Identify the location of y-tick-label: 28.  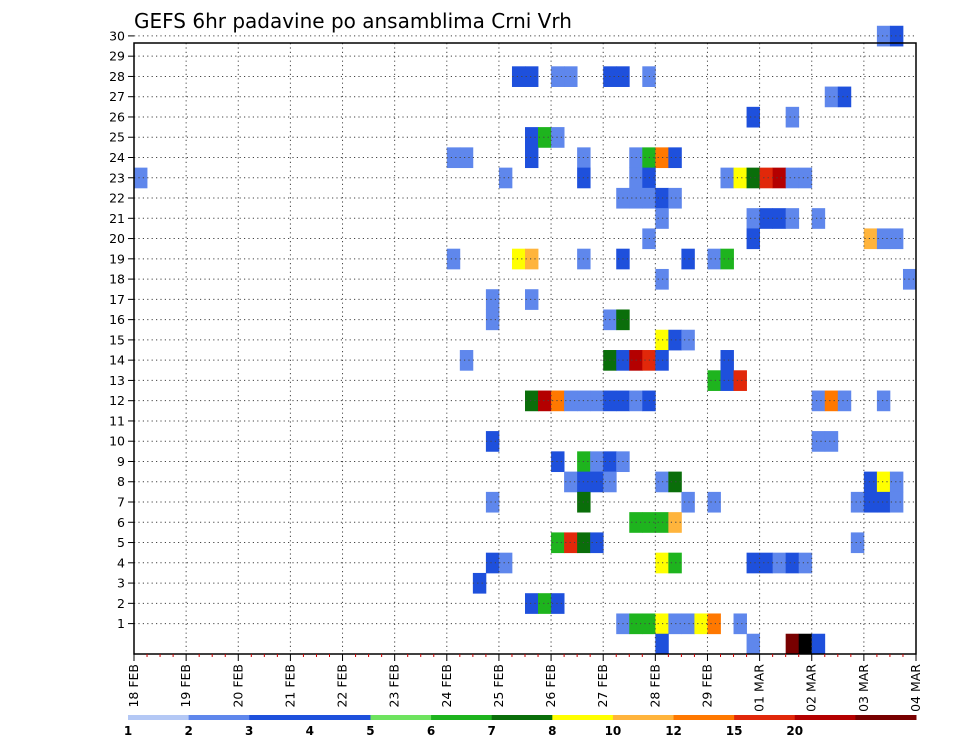
(117, 76).